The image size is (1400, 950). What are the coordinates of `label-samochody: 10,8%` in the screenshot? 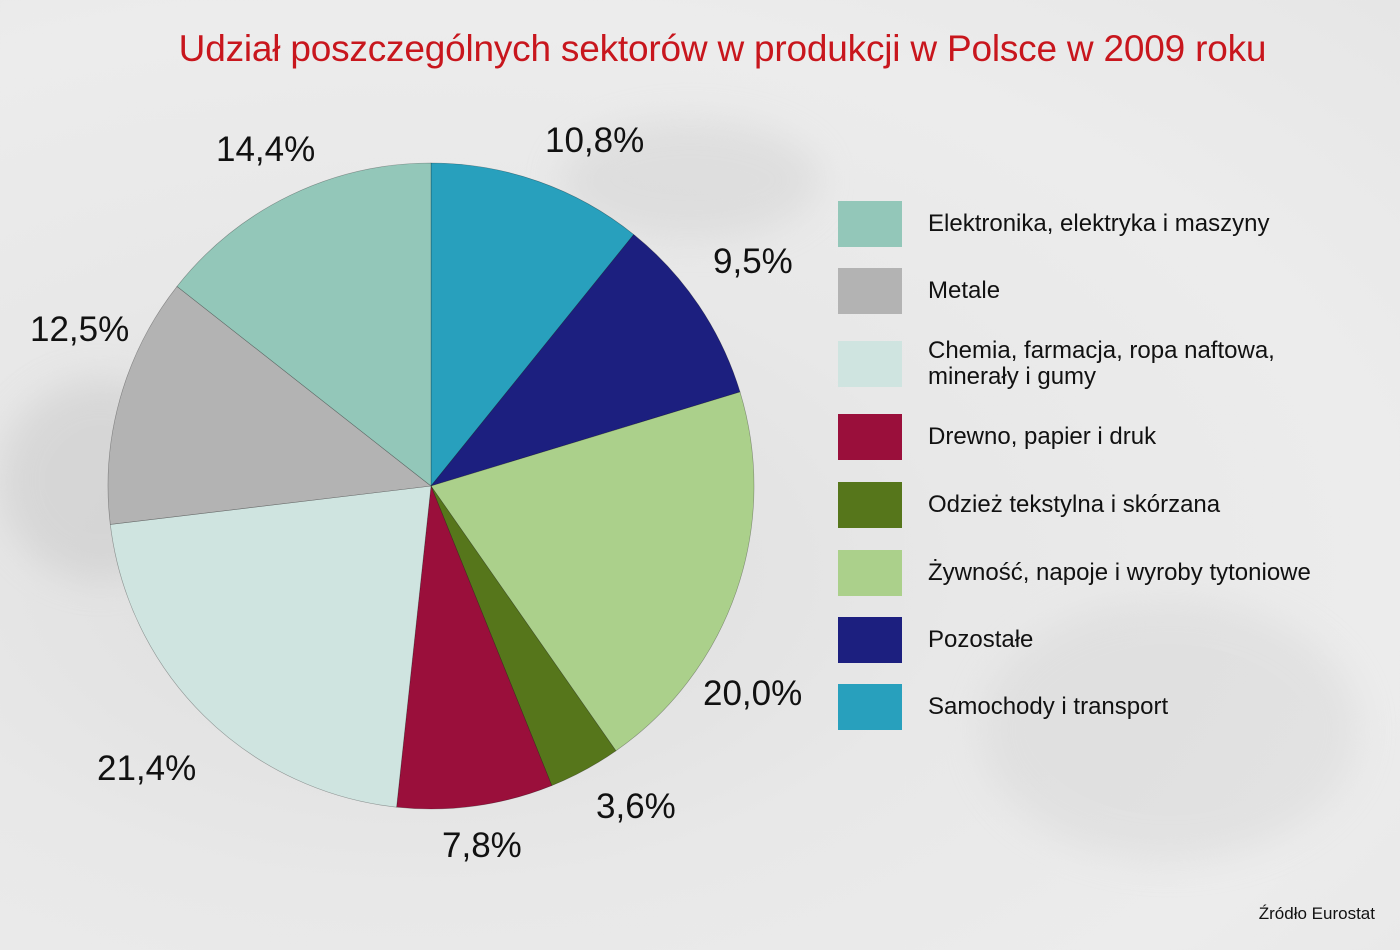 It's located at (595, 140).